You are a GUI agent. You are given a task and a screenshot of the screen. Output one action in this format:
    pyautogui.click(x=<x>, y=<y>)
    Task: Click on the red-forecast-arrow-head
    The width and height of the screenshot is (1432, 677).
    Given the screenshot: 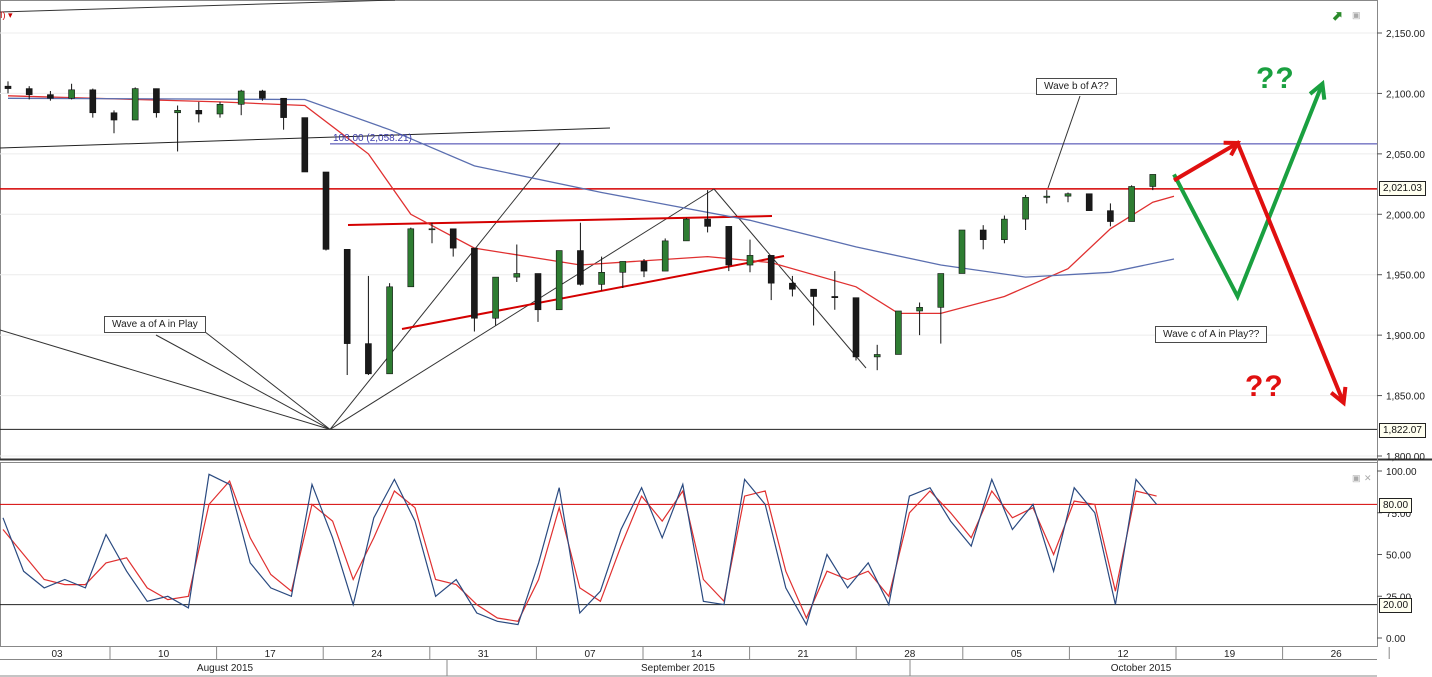 What is the action you would take?
    pyautogui.click(x=1338, y=396)
    